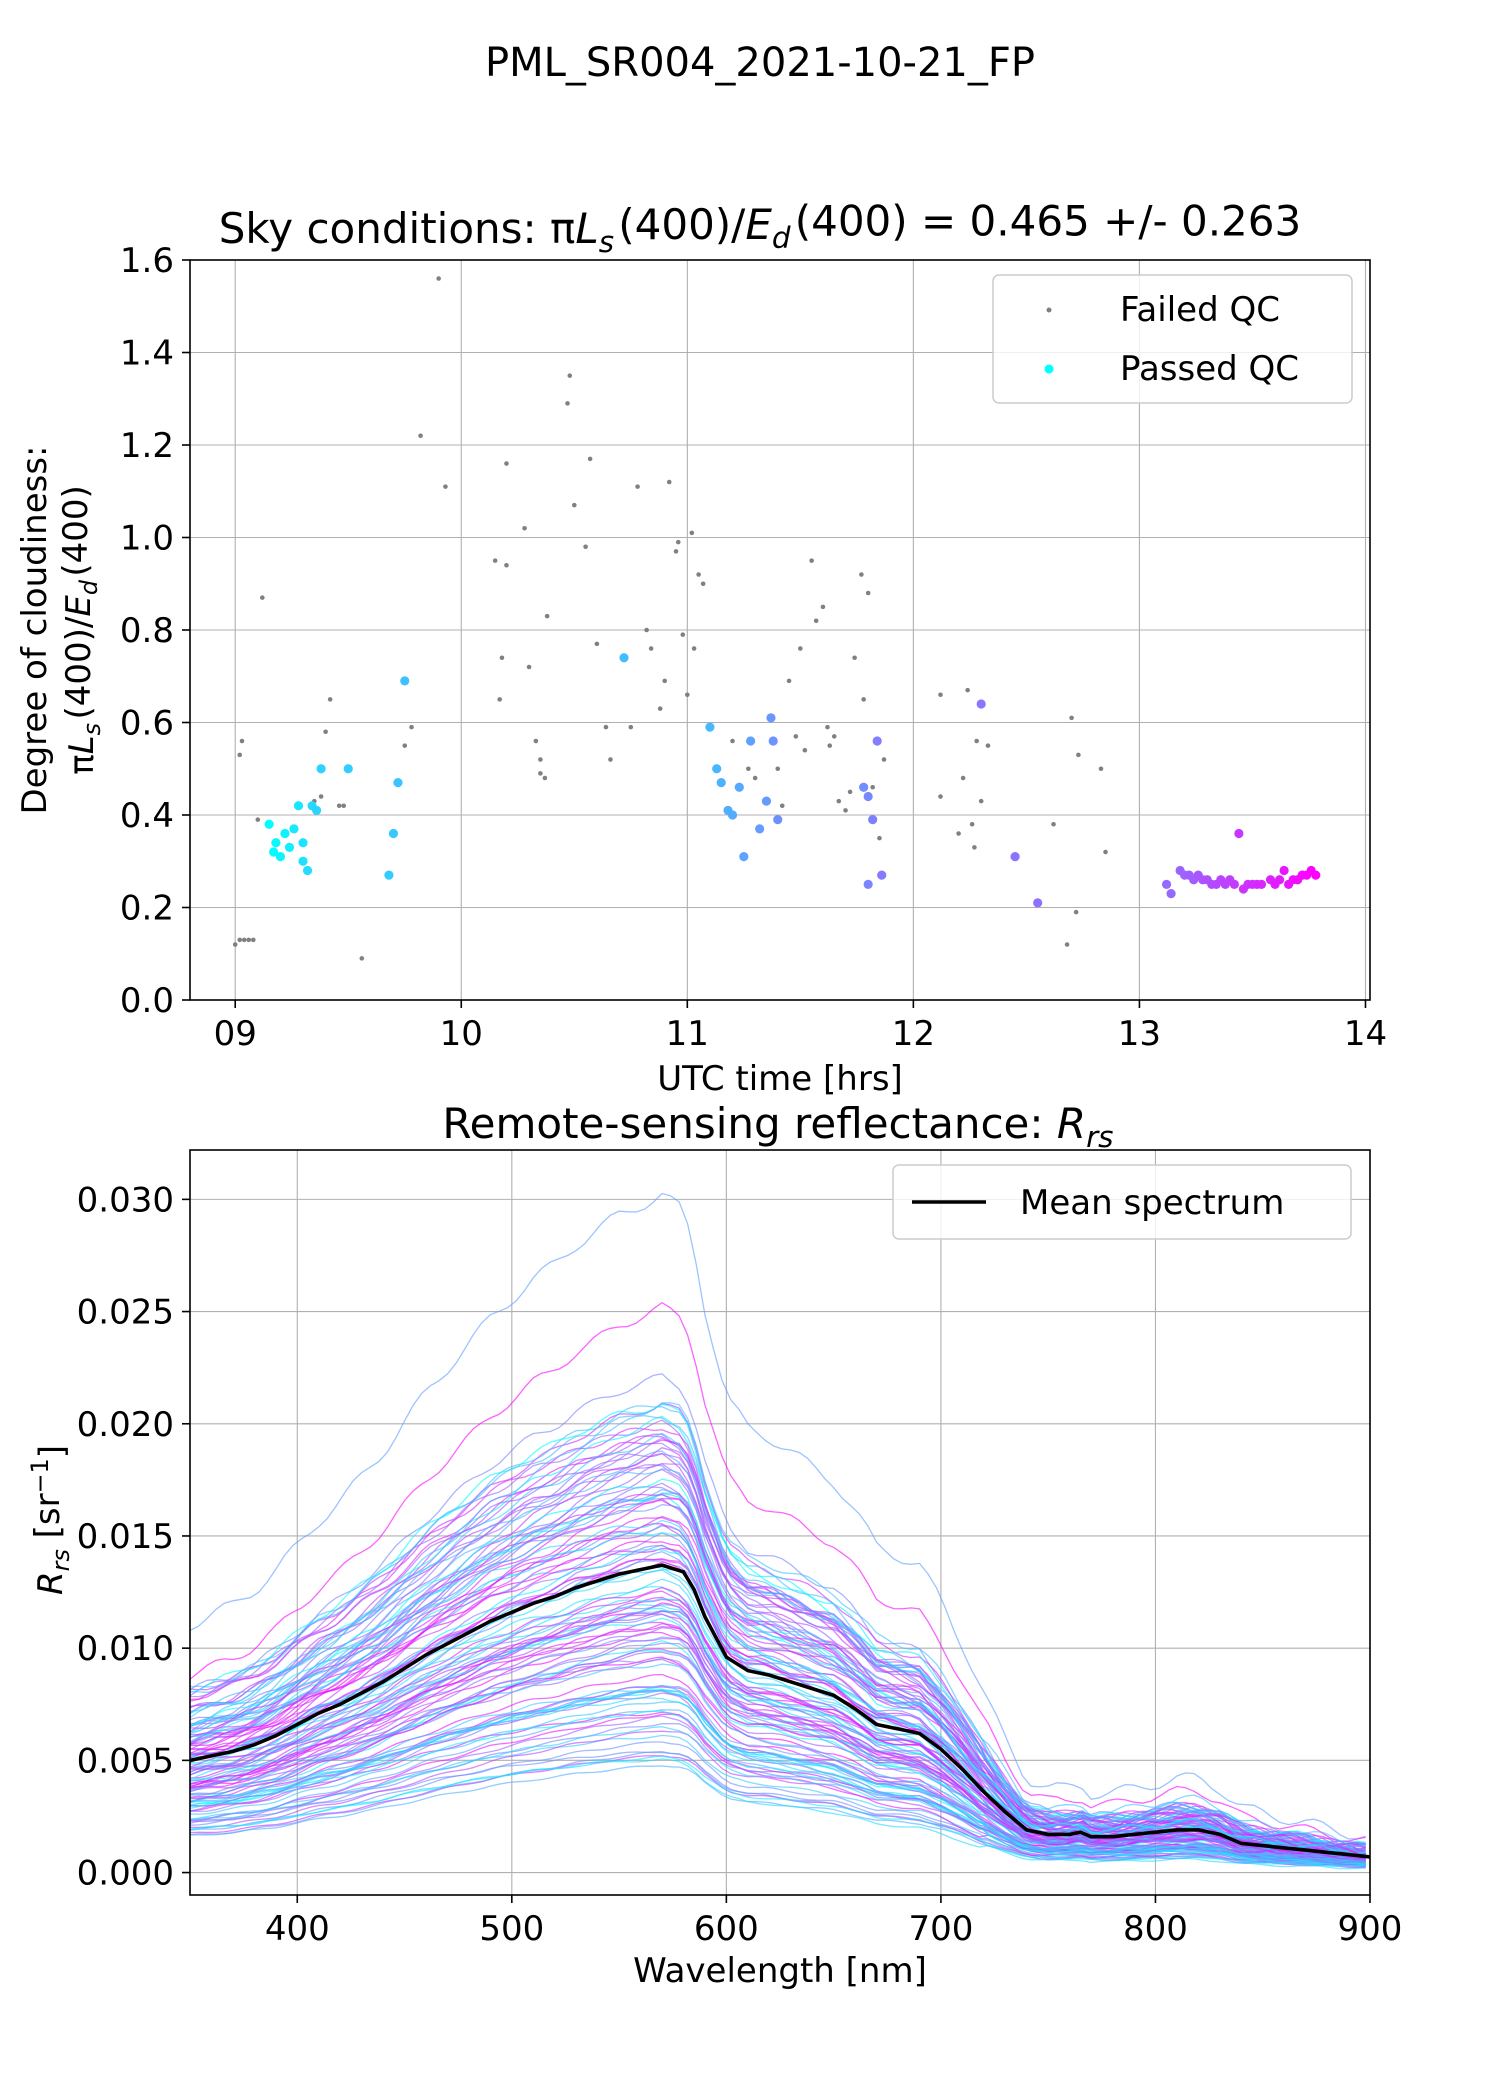  What do you see at coordinates (1370, 1929) in the screenshot?
I see `rrs-x-tick-label-5: 900` at bounding box center [1370, 1929].